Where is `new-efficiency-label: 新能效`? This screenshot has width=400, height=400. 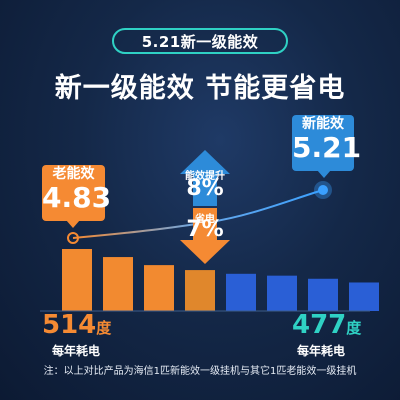 new-efficiency-label: 新能效 is located at coordinates (323, 124).